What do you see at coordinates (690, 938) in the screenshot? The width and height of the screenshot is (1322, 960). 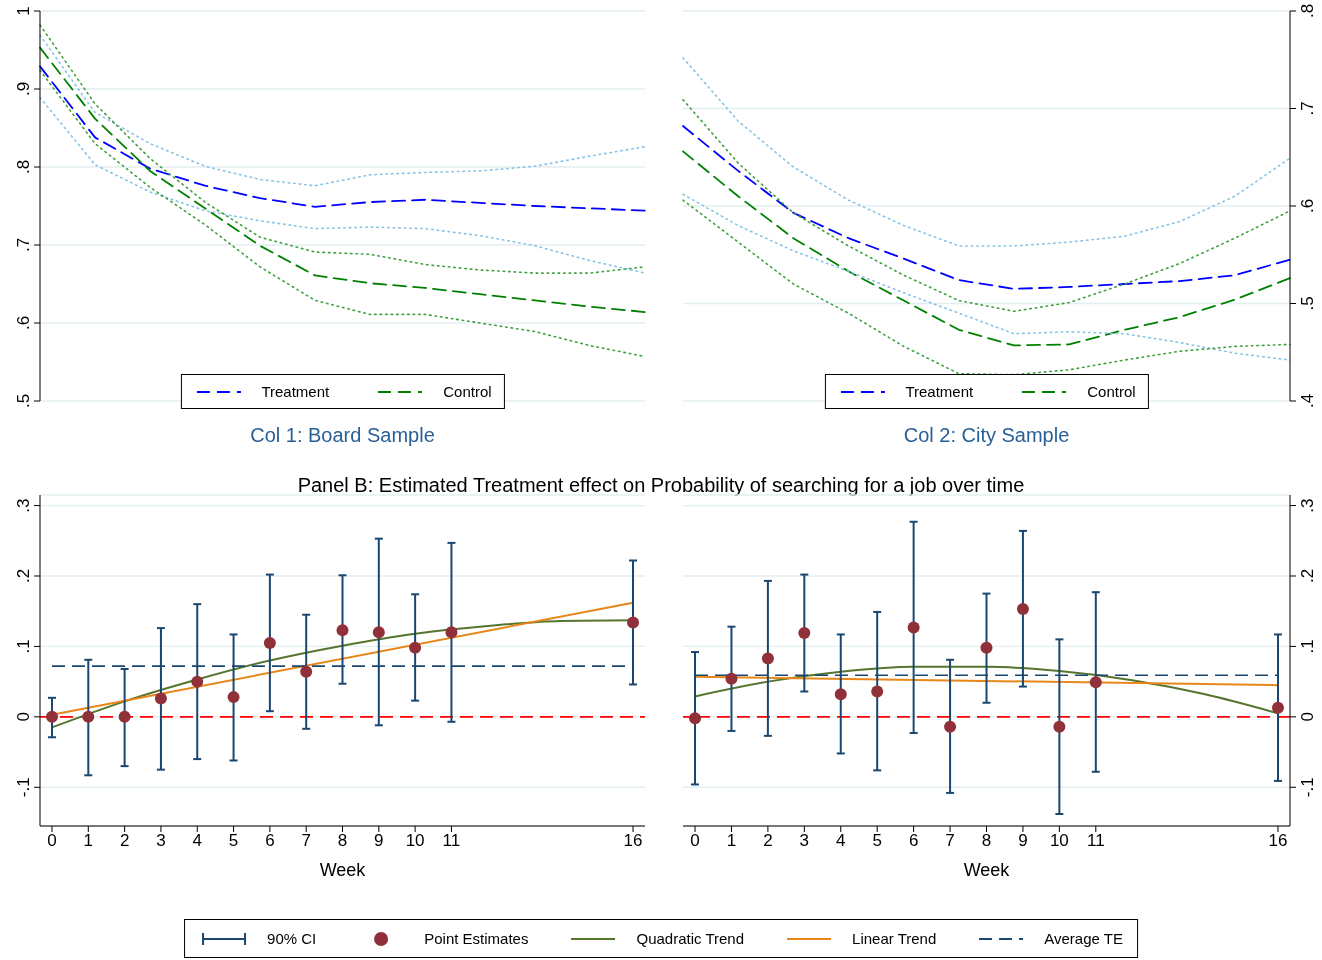 I see `legend-label: Quadratic Trend` at bounding box center [690, 938].